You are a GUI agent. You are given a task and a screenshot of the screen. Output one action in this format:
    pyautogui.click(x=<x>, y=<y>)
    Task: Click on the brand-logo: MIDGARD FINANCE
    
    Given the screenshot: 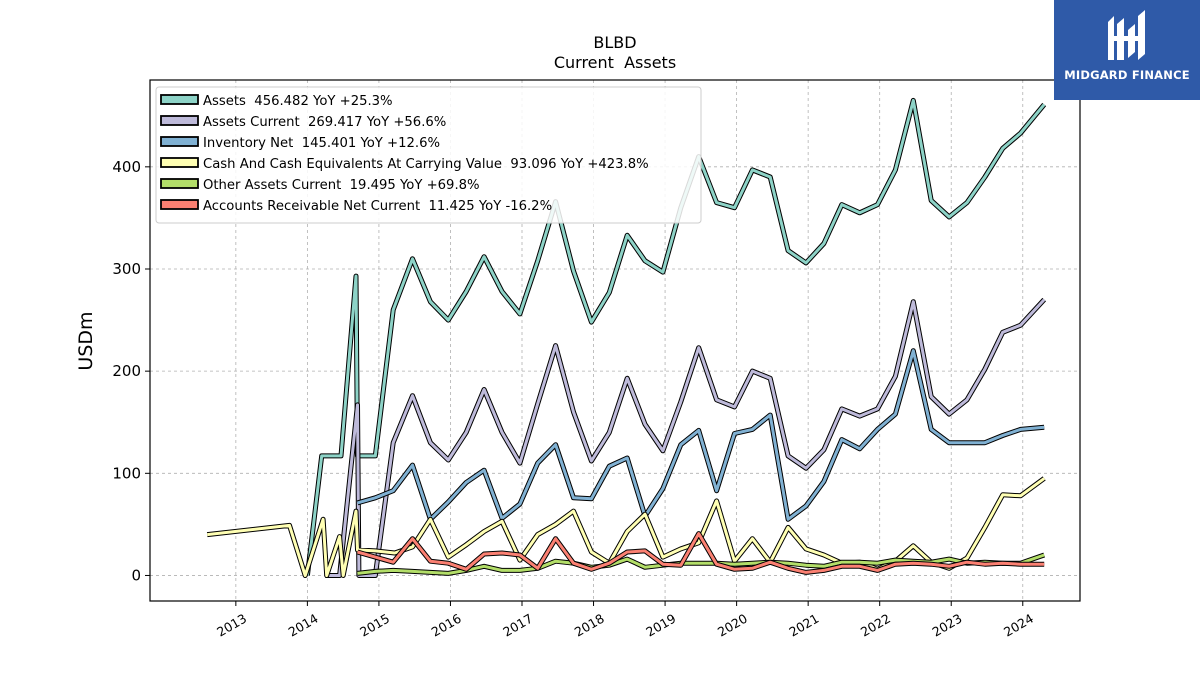 What is the action you would take?
    pyautogui.click(x=1127, y=50)
    